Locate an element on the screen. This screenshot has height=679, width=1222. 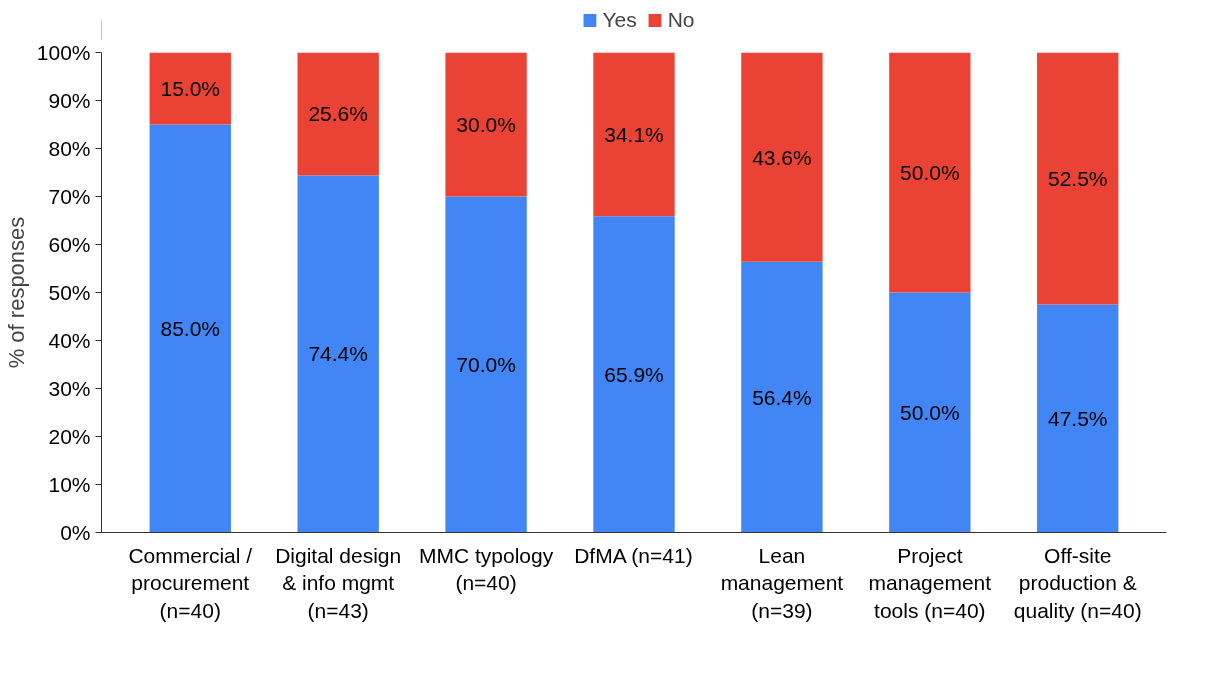
data-label: 15.0% is located at coordinates (190, 88).